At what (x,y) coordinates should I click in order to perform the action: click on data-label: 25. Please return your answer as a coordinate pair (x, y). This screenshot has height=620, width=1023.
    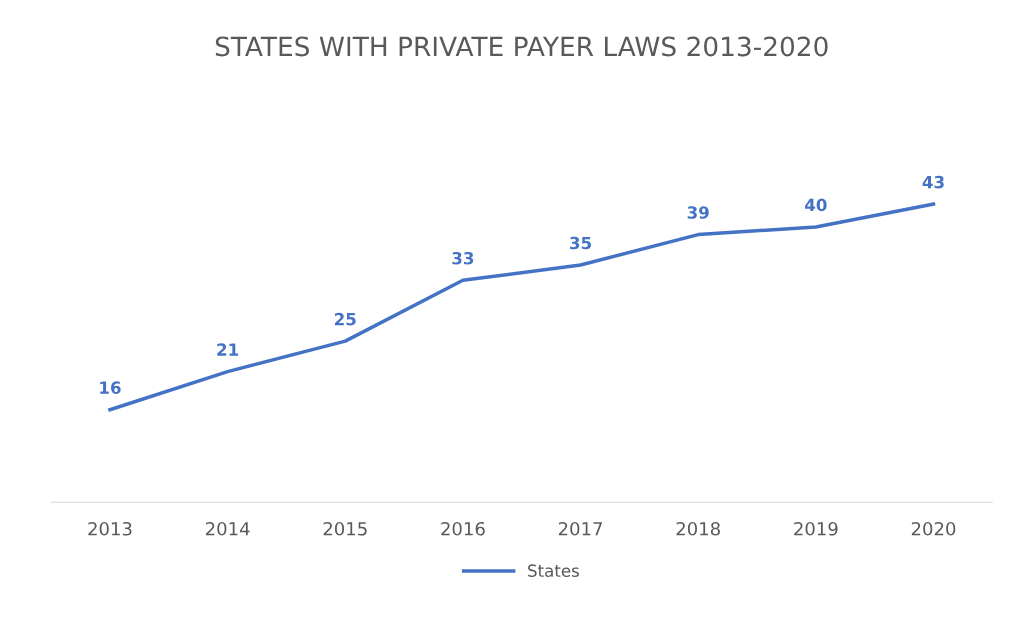
    Looking at the image, I should click on (345, 319).